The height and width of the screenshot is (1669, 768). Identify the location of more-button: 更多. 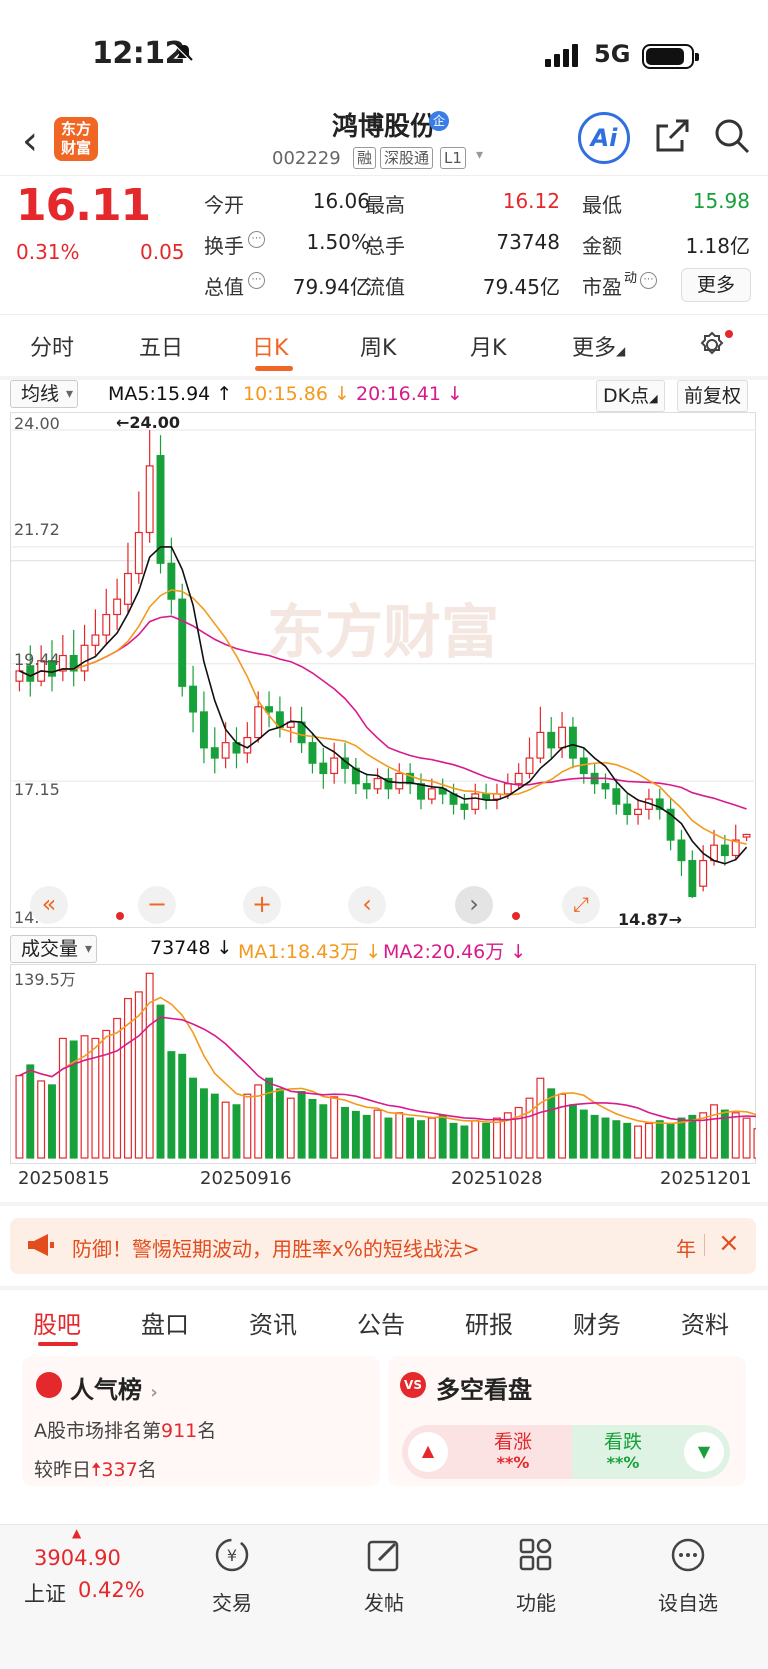
(716, 285).